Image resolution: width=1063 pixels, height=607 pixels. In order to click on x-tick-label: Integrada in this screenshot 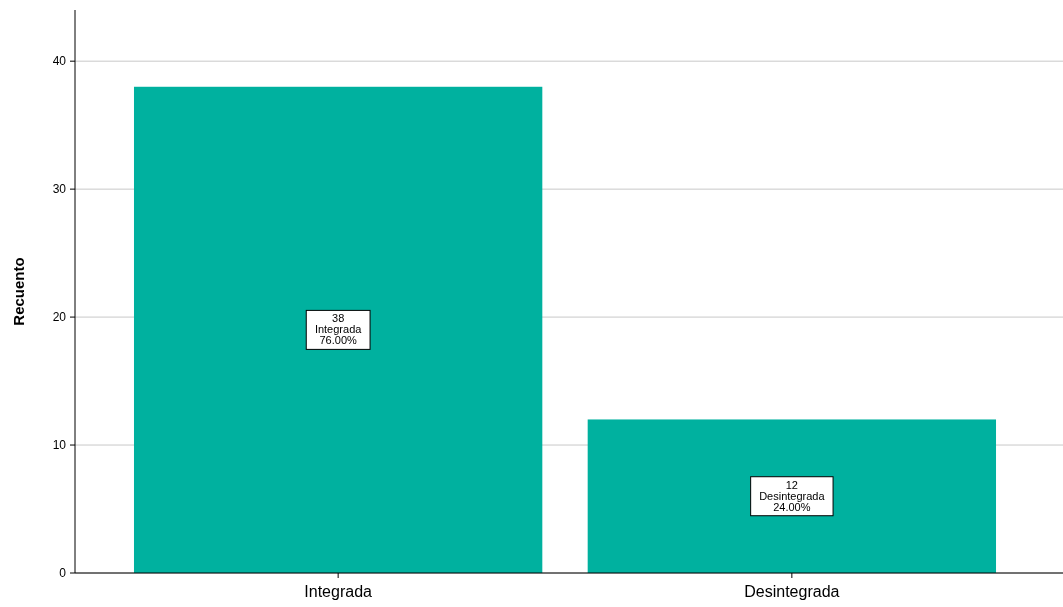, I will do `click(338, 591)`.